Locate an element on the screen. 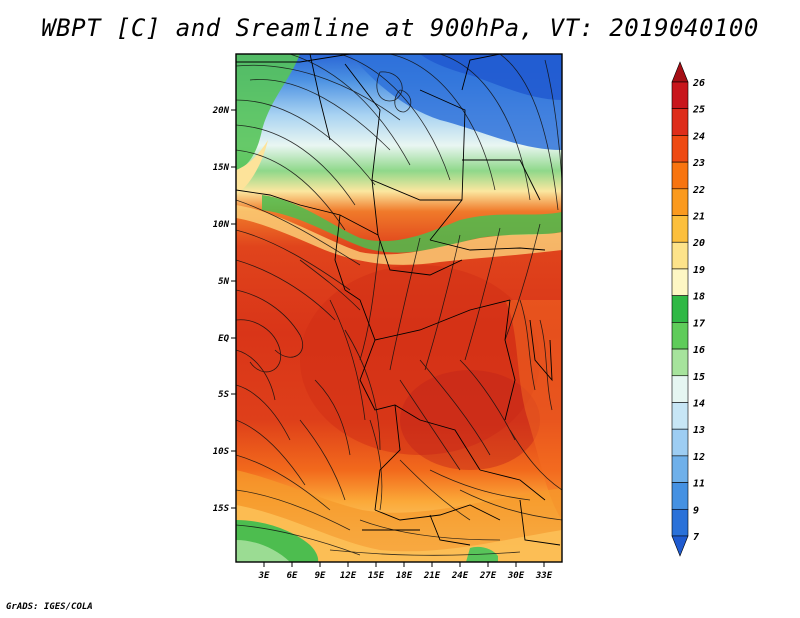  colorbar-label: 13 is located at coordinates (699, 430).